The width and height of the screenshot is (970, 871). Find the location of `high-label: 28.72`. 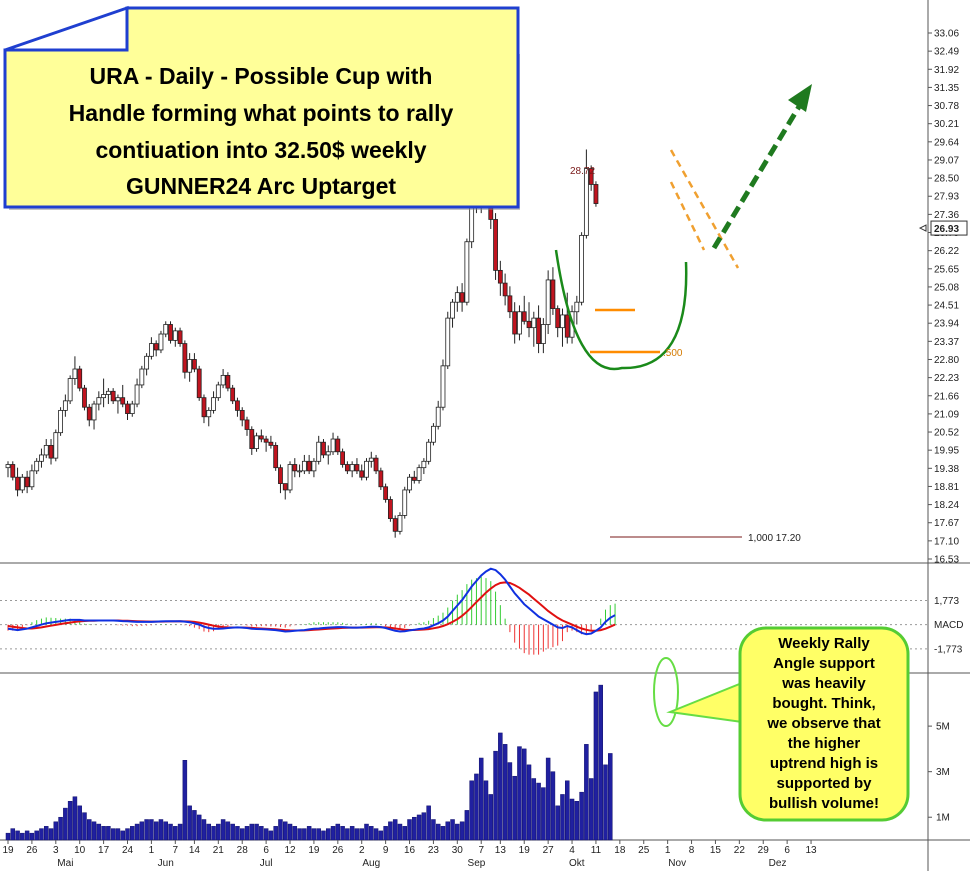

high-label: 28.72 is located at coordinates (582, 171).